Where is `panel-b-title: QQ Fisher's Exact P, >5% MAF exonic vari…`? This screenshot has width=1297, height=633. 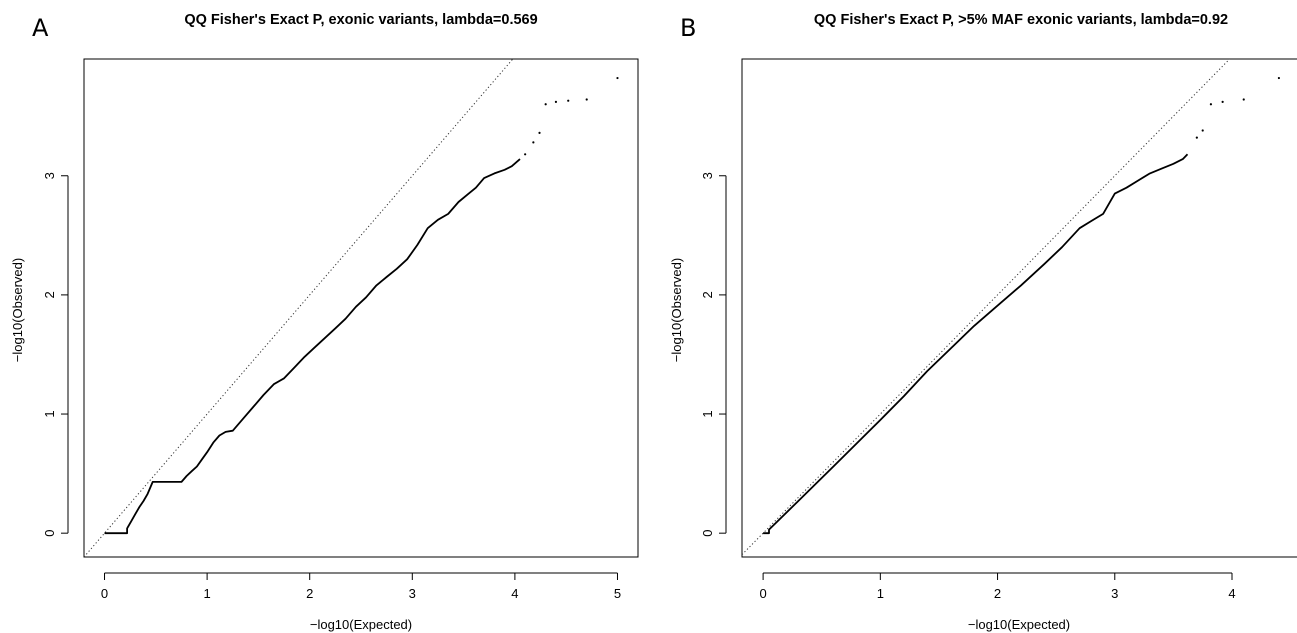
panel-b-title: QQ Fisher's Exact P, >5% MAF exonic vari… is located at coordinates (1021, 20).